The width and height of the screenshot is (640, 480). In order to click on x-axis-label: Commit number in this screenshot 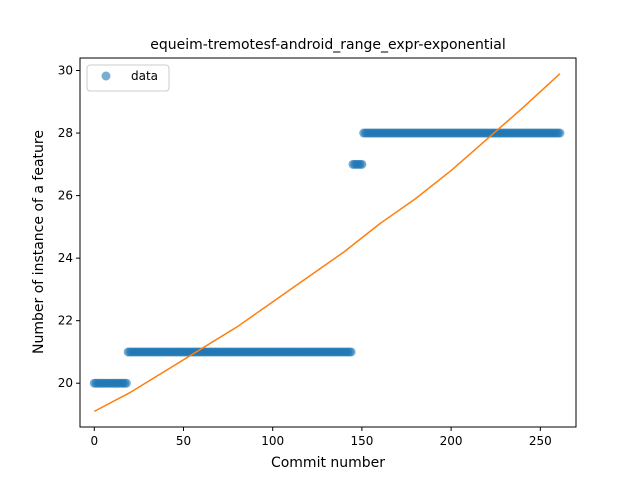, I will do `click(328, 463)`.